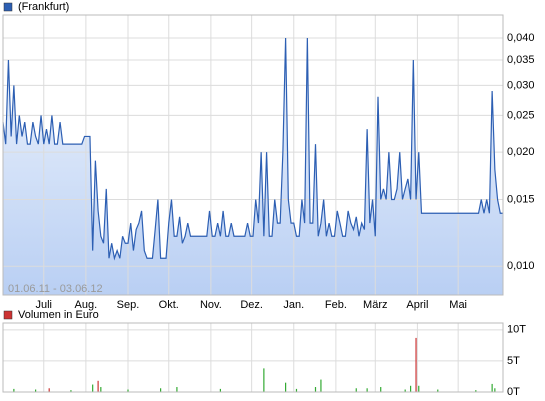 This screenshot has height=401, width=545. What do you see at coordinates (251, 305) in the screenshot?
I see `x-tick-label: Dez.` at bounding box center [251, 305].